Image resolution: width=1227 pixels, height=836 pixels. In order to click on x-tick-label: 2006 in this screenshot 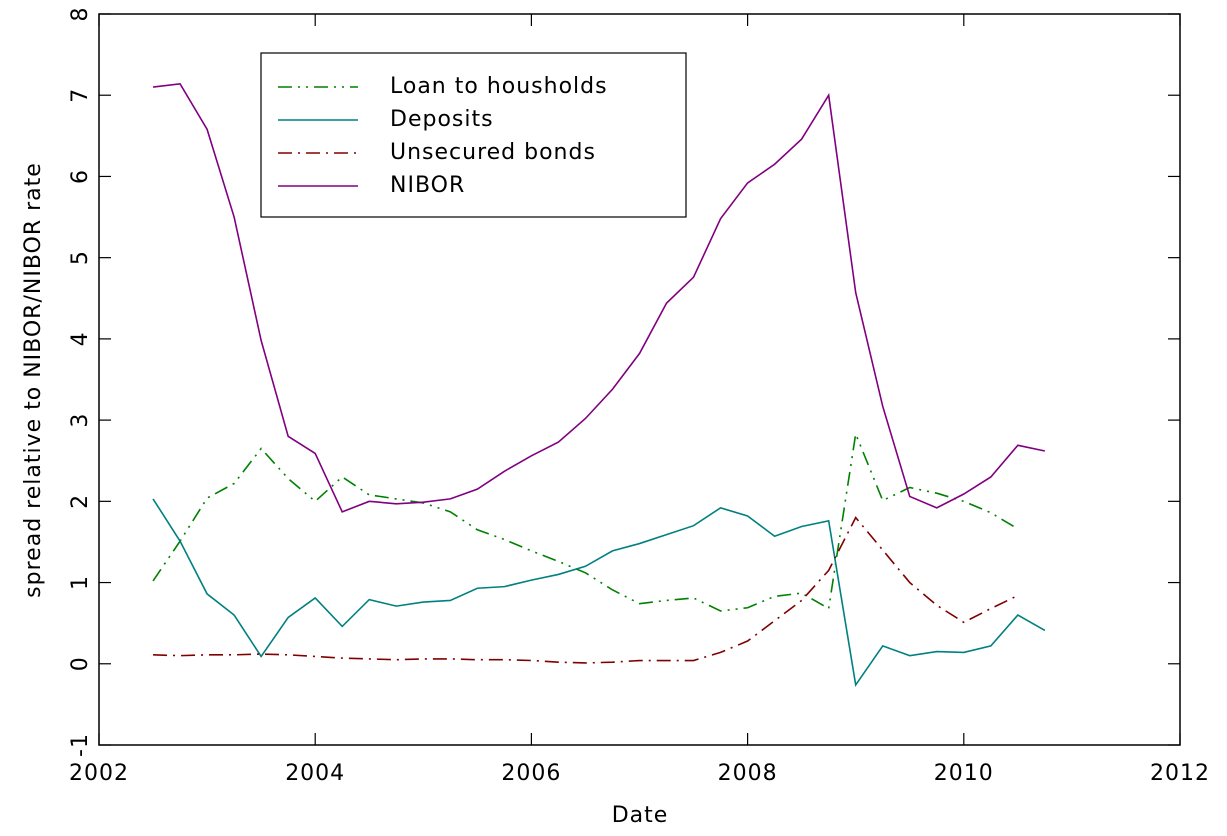, I will do `click(531, 773)`.